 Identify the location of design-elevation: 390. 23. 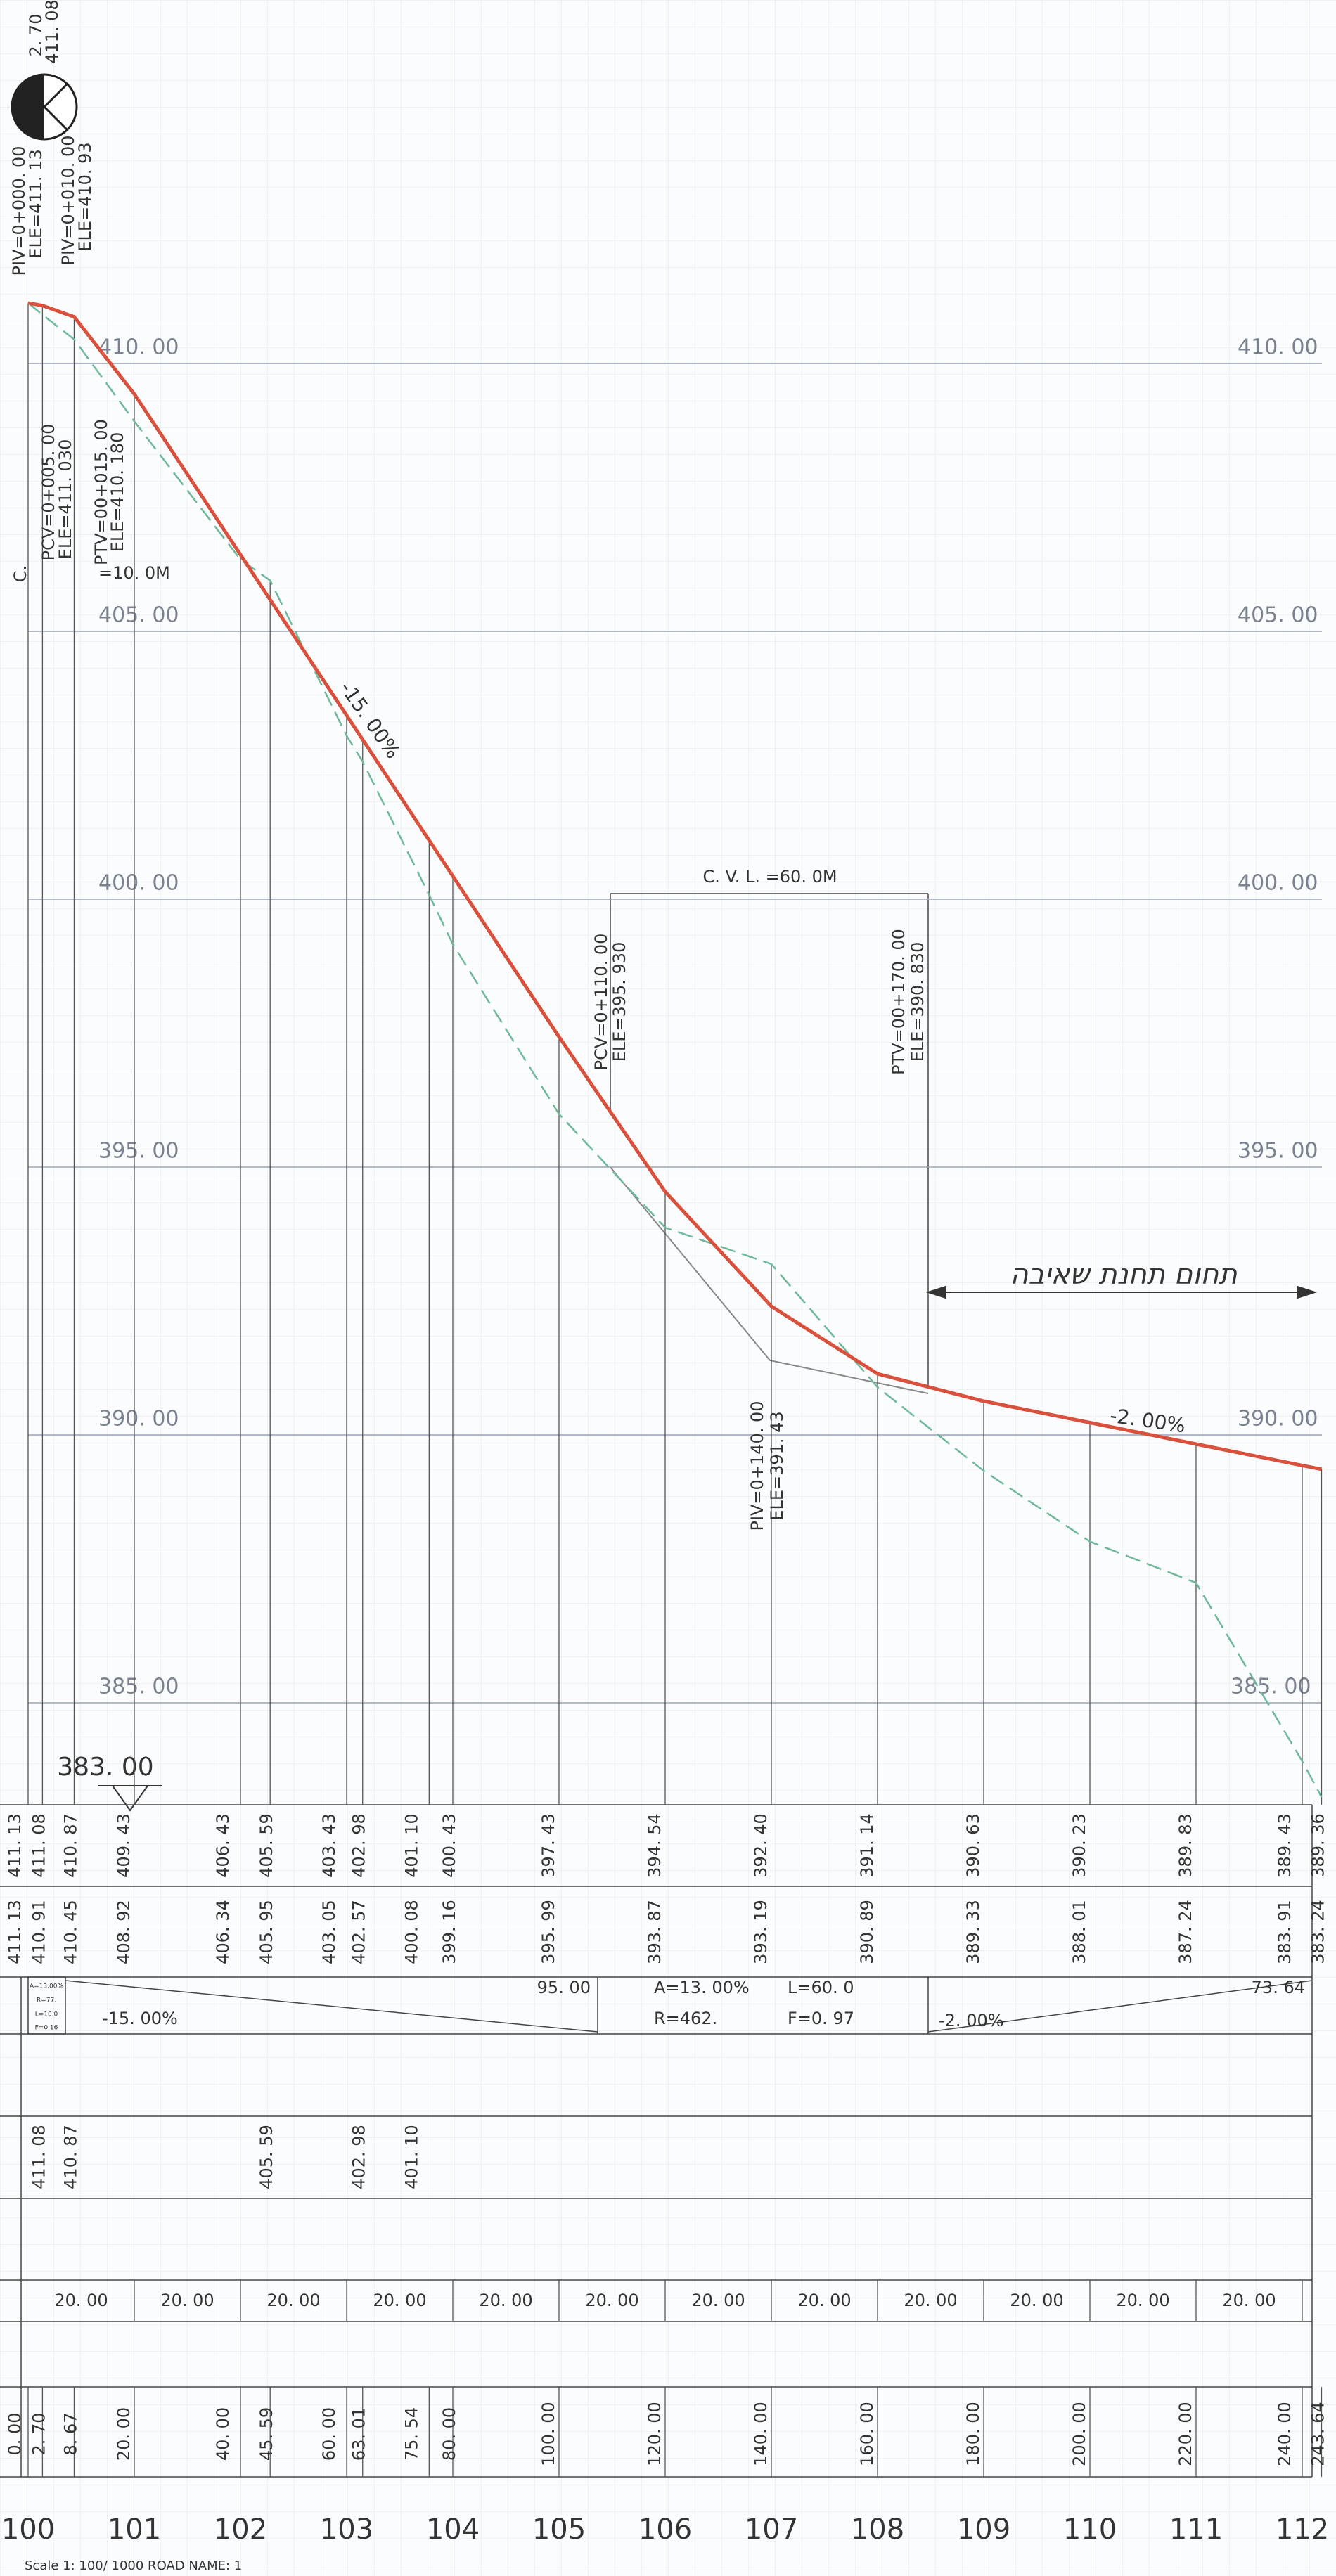
(1079, 1845).